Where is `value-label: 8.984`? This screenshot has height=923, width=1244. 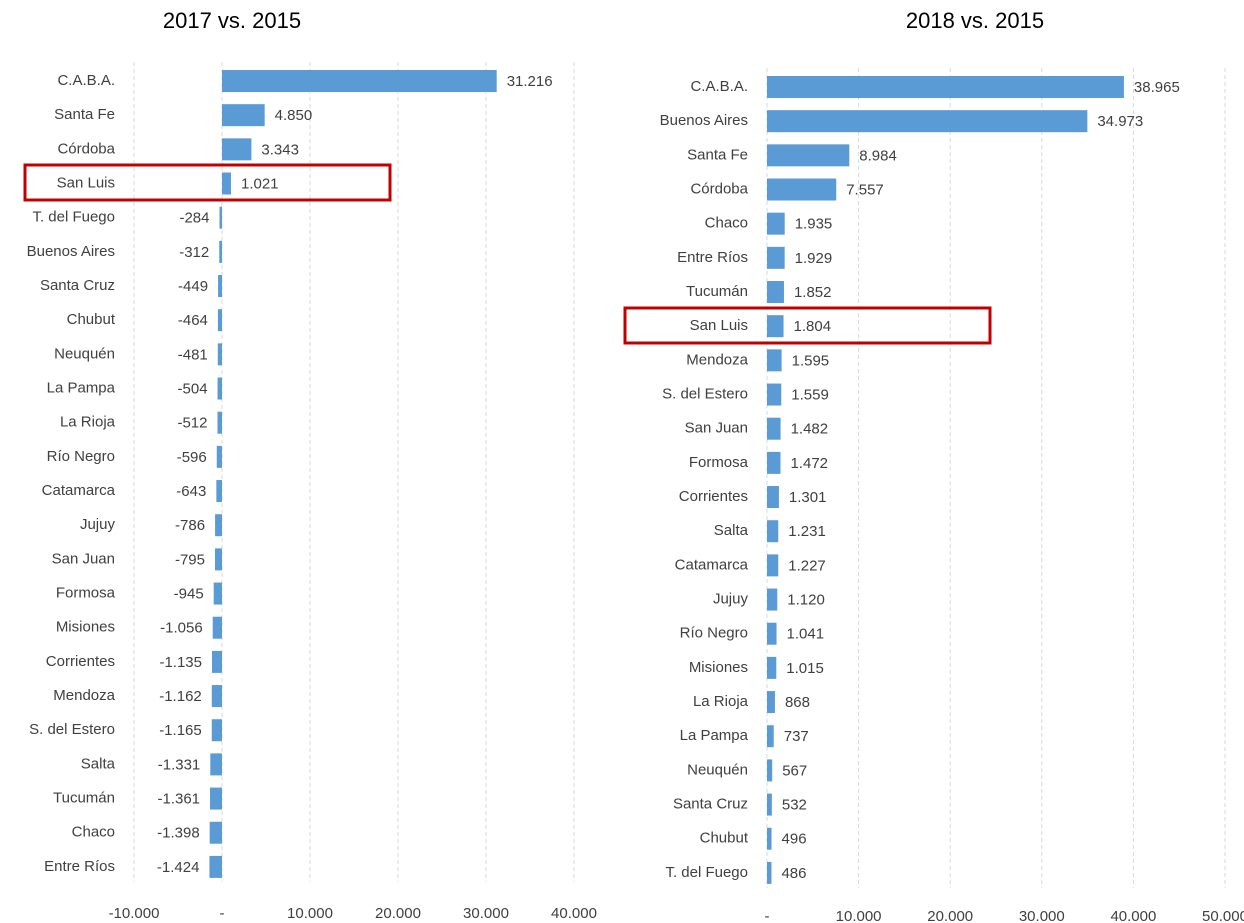 value-label: 8.984 is located at coordinates (878, 155).